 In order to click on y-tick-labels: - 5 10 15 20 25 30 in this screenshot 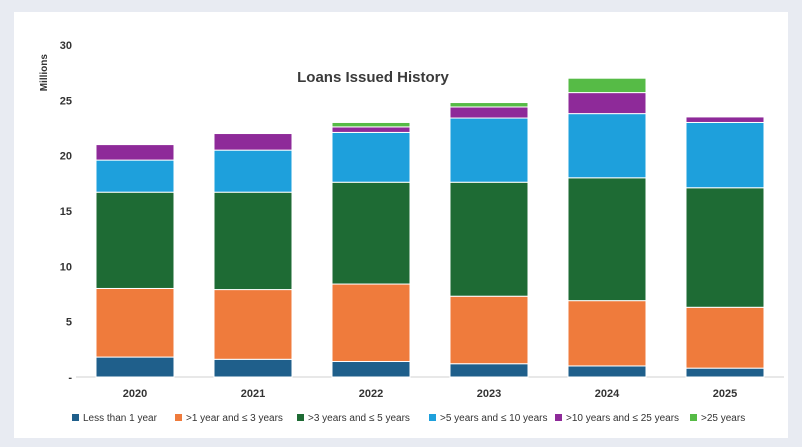, I will do `click(66, 212)`.